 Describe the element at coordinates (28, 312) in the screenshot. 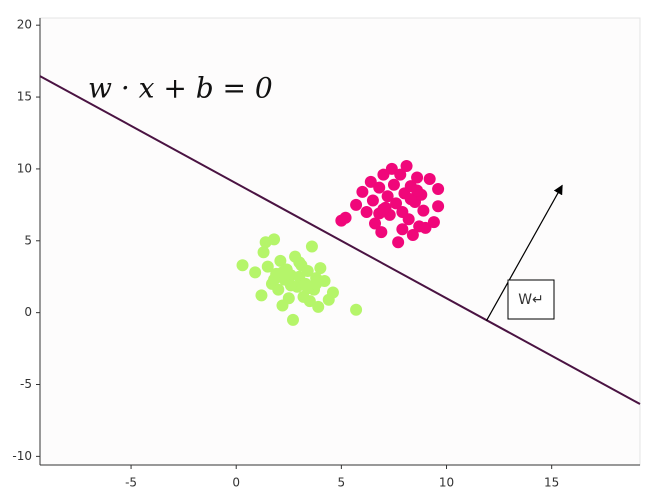

I see `y-tick-label: 0` at that location.